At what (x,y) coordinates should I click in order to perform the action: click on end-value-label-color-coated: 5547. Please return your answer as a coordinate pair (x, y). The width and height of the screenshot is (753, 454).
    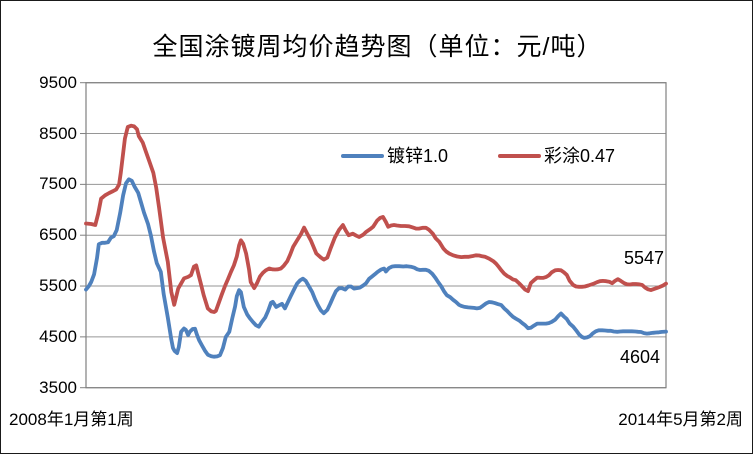
    Looking at the image, I should click on (644, 258).